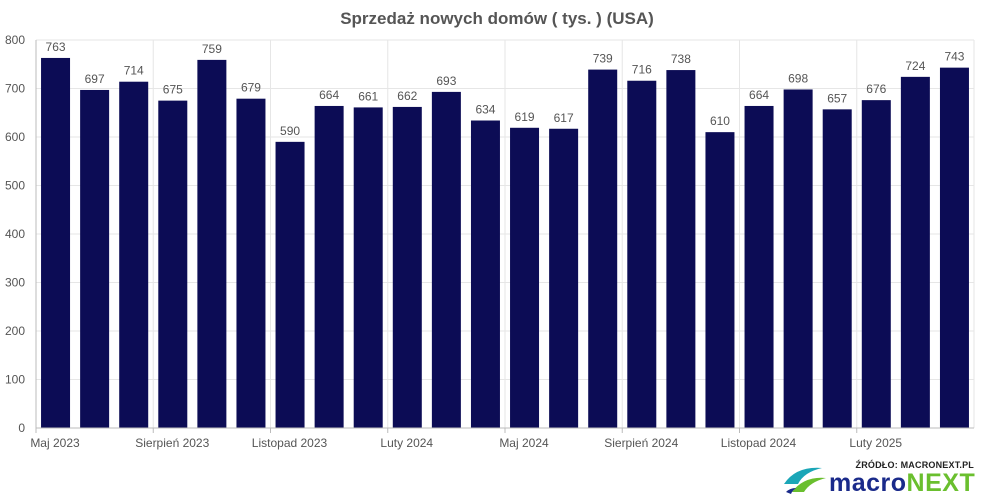  What do you see at coordinates (251, 88) in the screenshot?
I see `data-label: 679` at bounding box center [251, 88].